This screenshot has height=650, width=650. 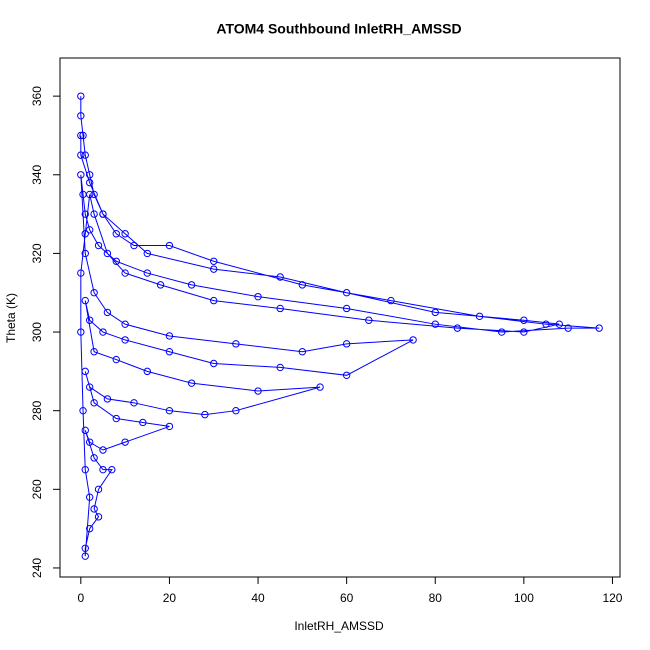 I want to click on x-tick-label: 20, so click(x=170, y=598).